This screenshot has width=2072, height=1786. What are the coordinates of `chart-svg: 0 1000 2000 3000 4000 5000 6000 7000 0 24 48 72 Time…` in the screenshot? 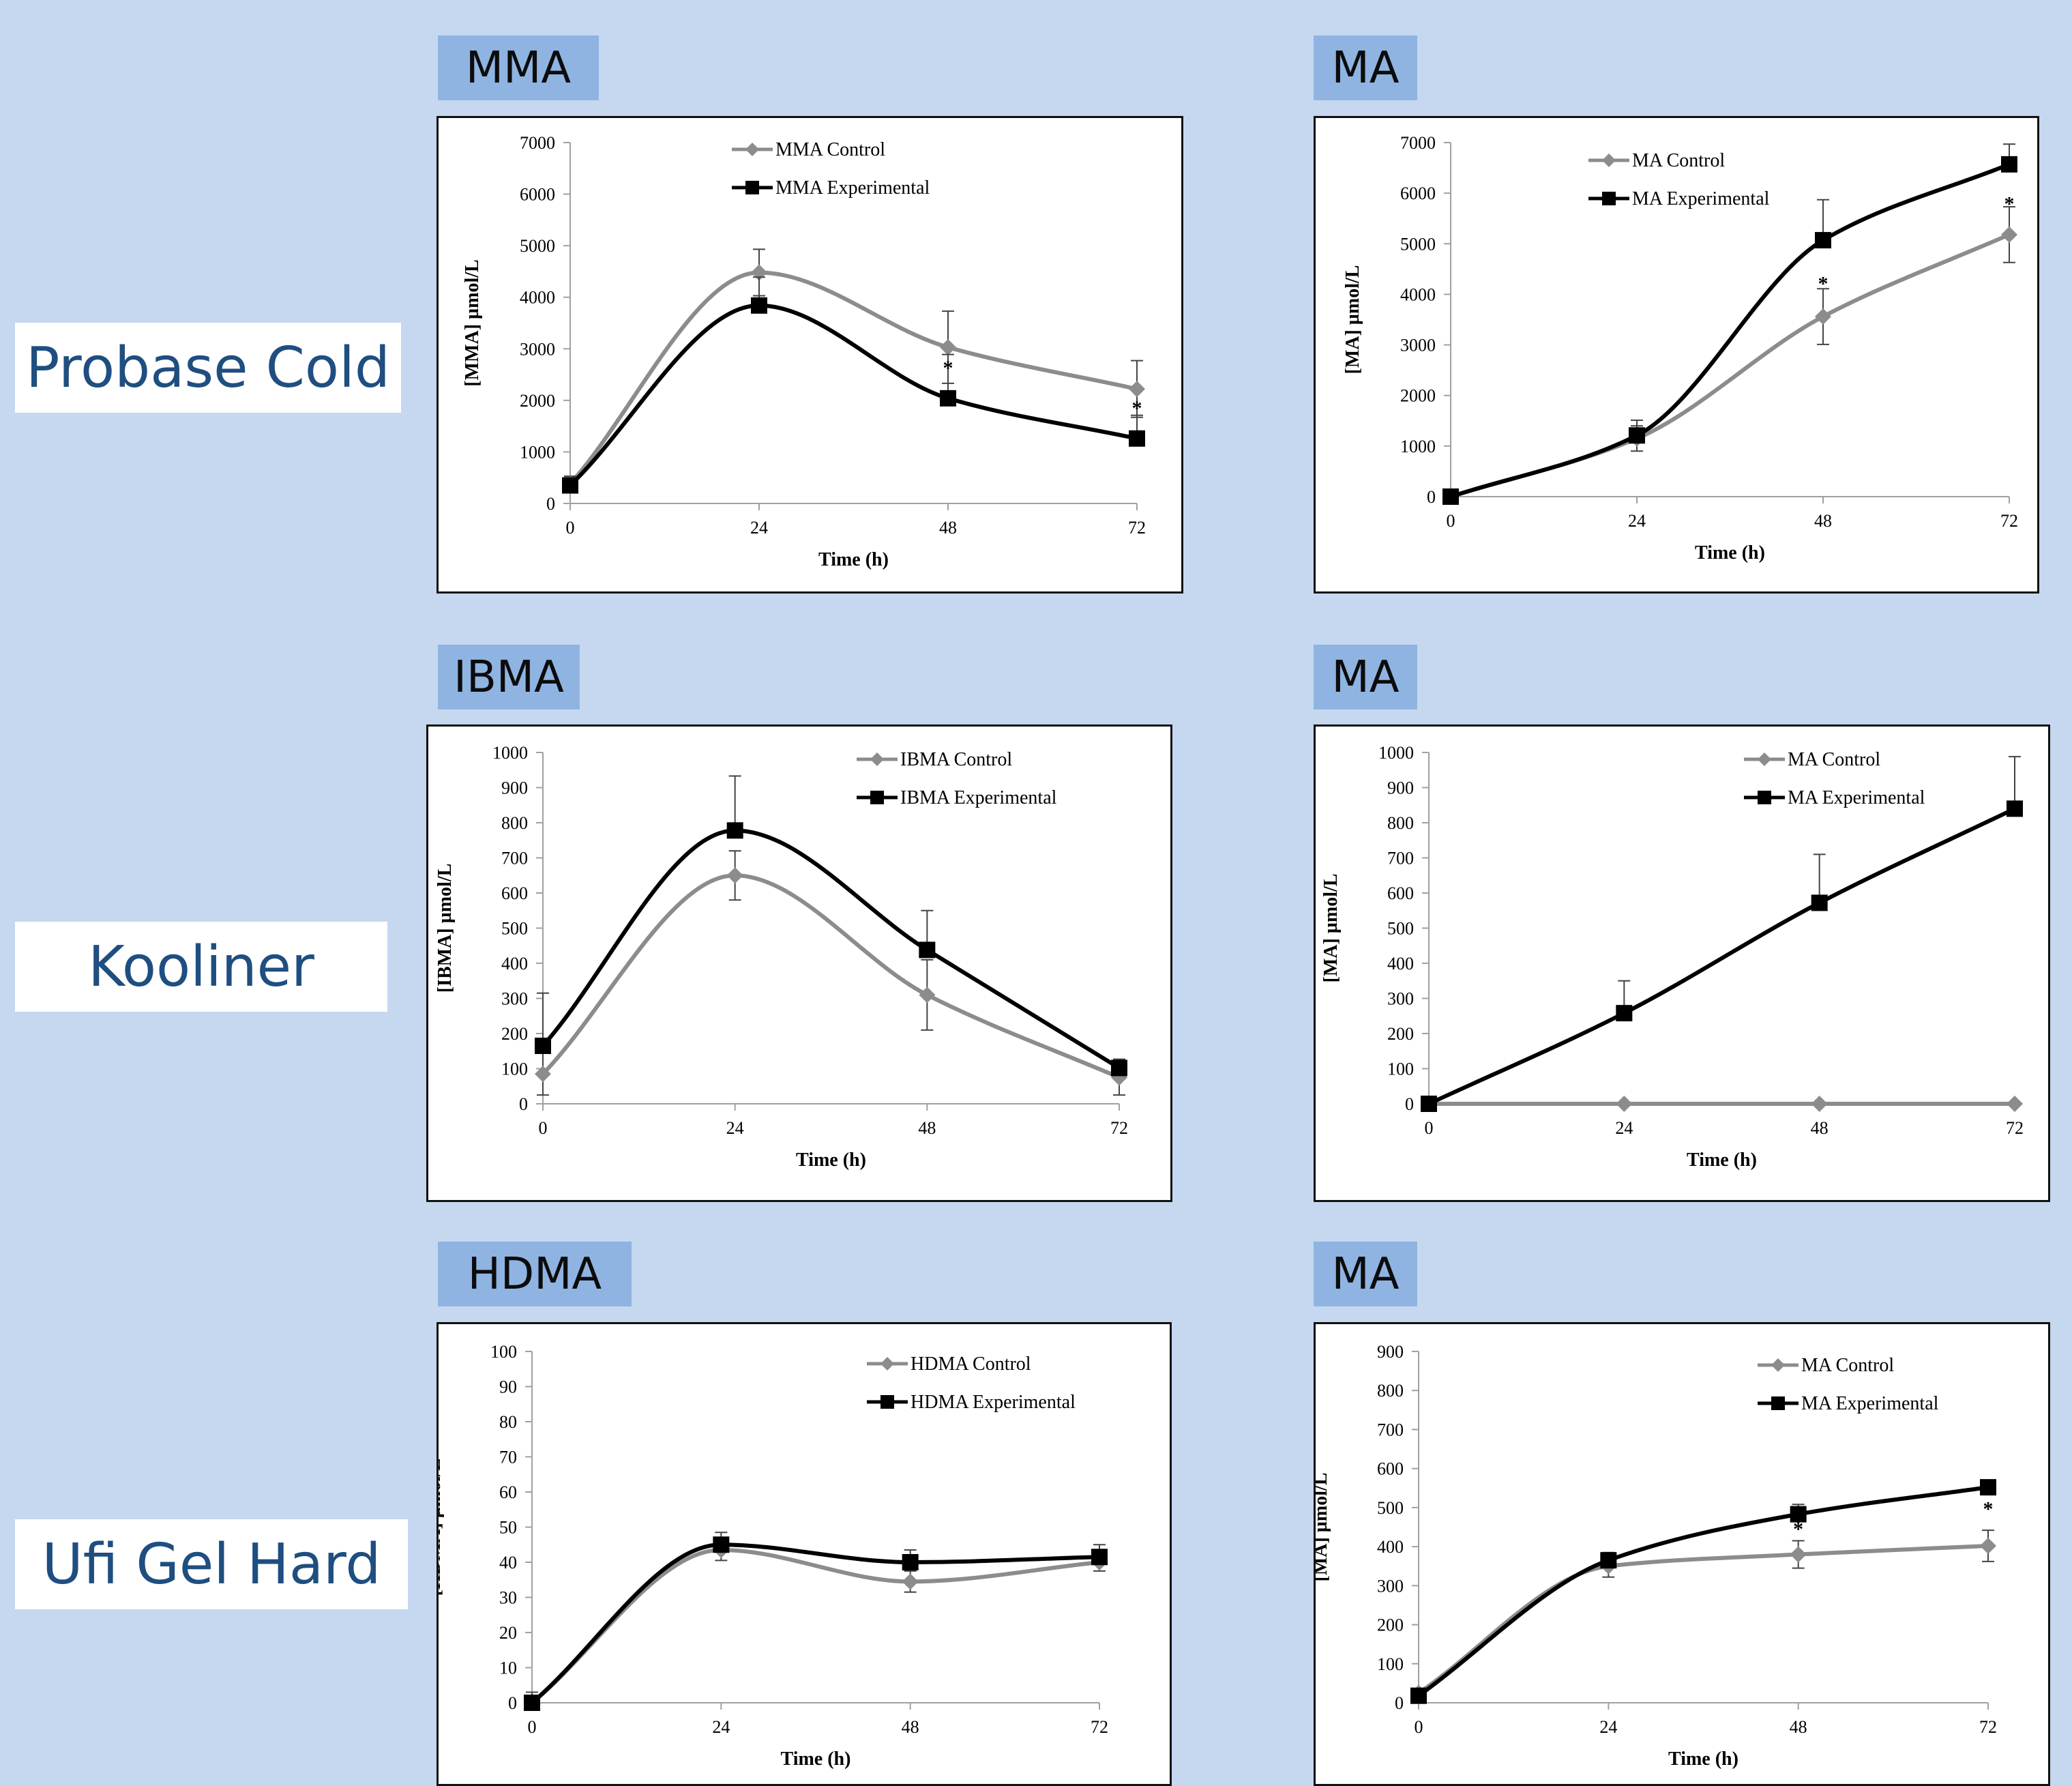 It's located at (804, 351).